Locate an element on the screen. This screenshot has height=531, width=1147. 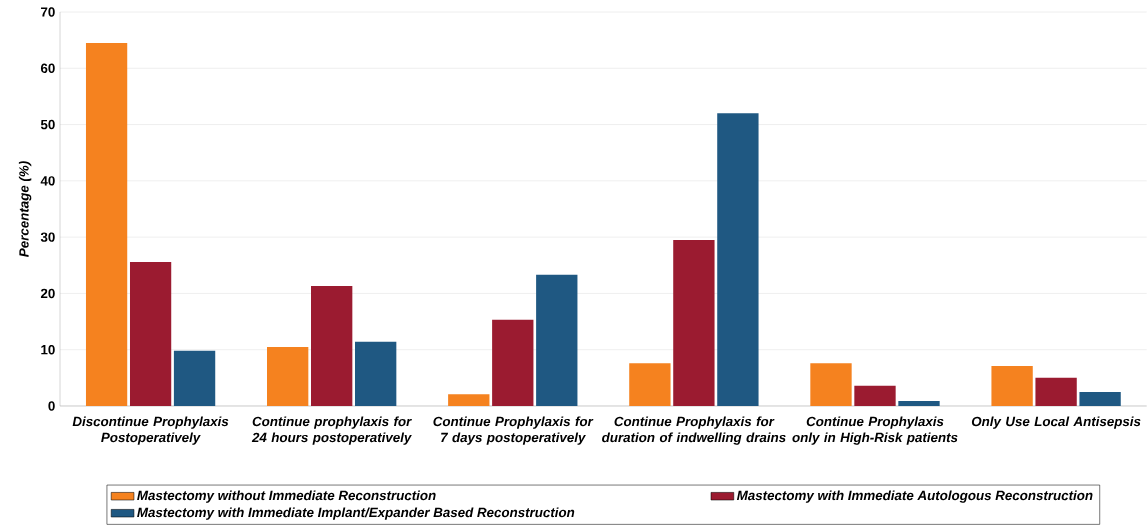
x-tick-label: Only Use Local Antisepsis is located at coordinates (1056, 422).